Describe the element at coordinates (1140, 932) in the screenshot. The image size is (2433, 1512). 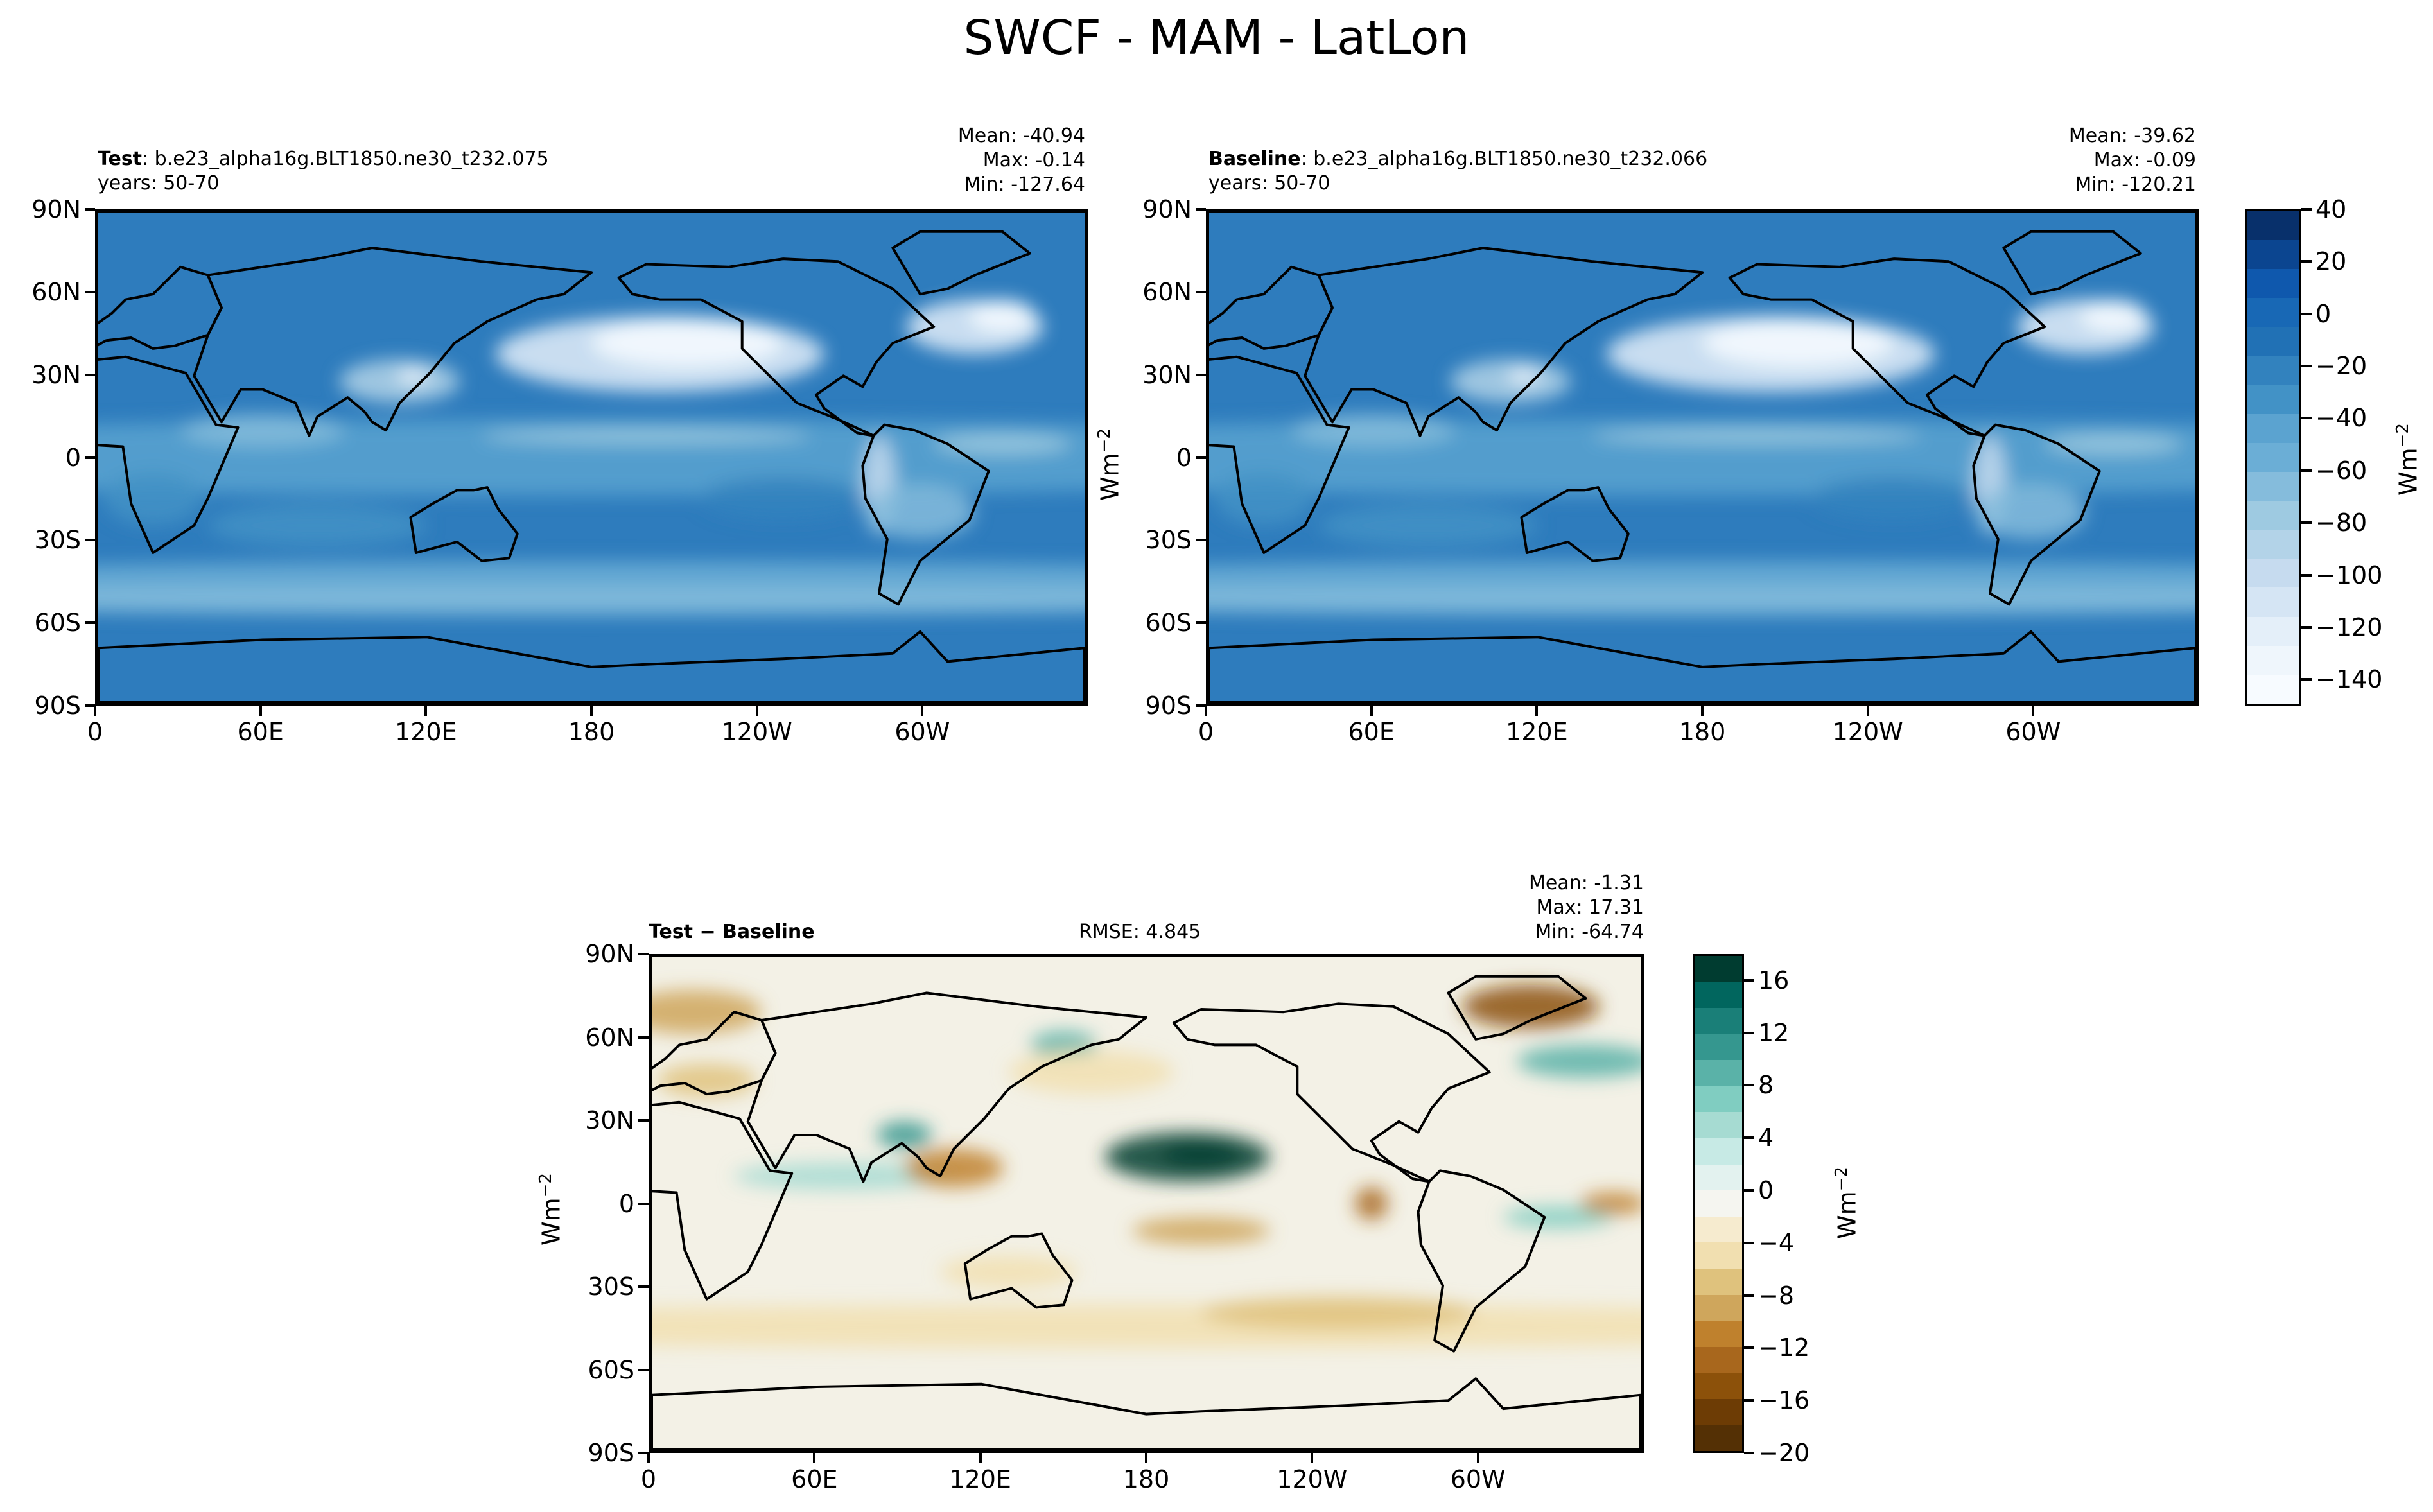
I see `diff-rmse: RMSE: 4.845` at that location.